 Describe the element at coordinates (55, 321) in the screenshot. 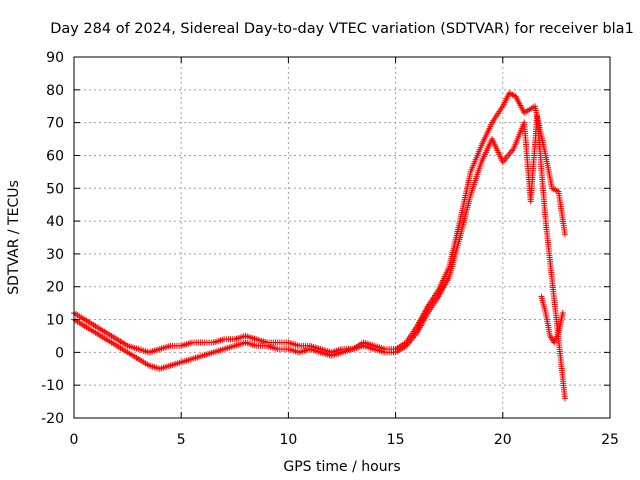

I see `y-tick-label: 10` at that location.